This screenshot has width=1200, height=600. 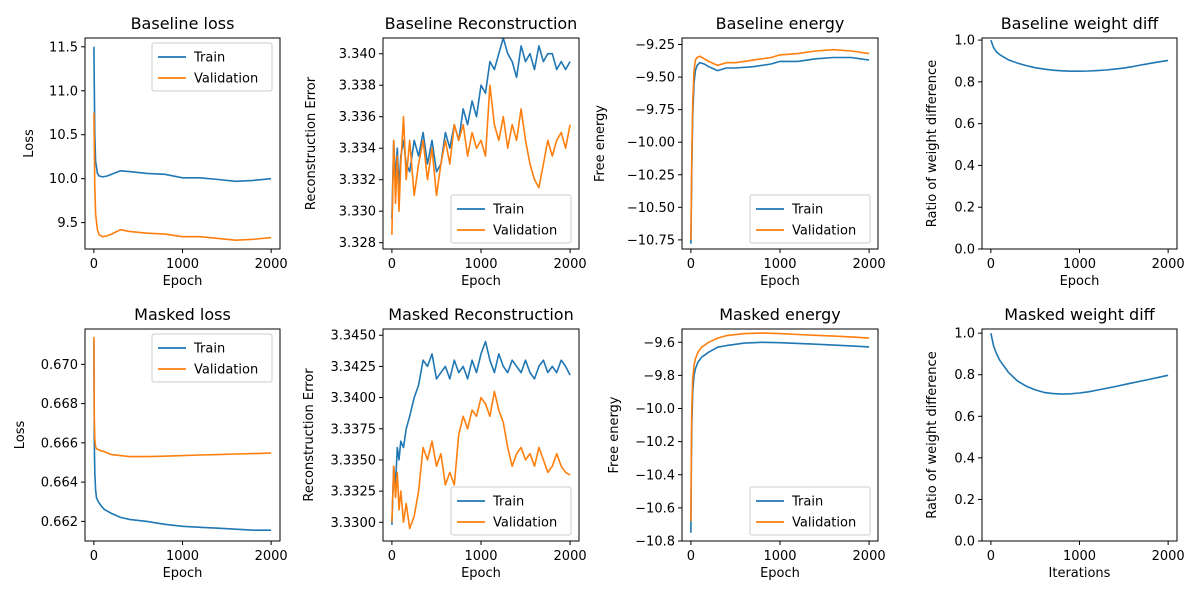 What do you see at coordinates (212, 358) in the screenshot?
I see `chart-4-legend-box` at bounding box center [212, 358].